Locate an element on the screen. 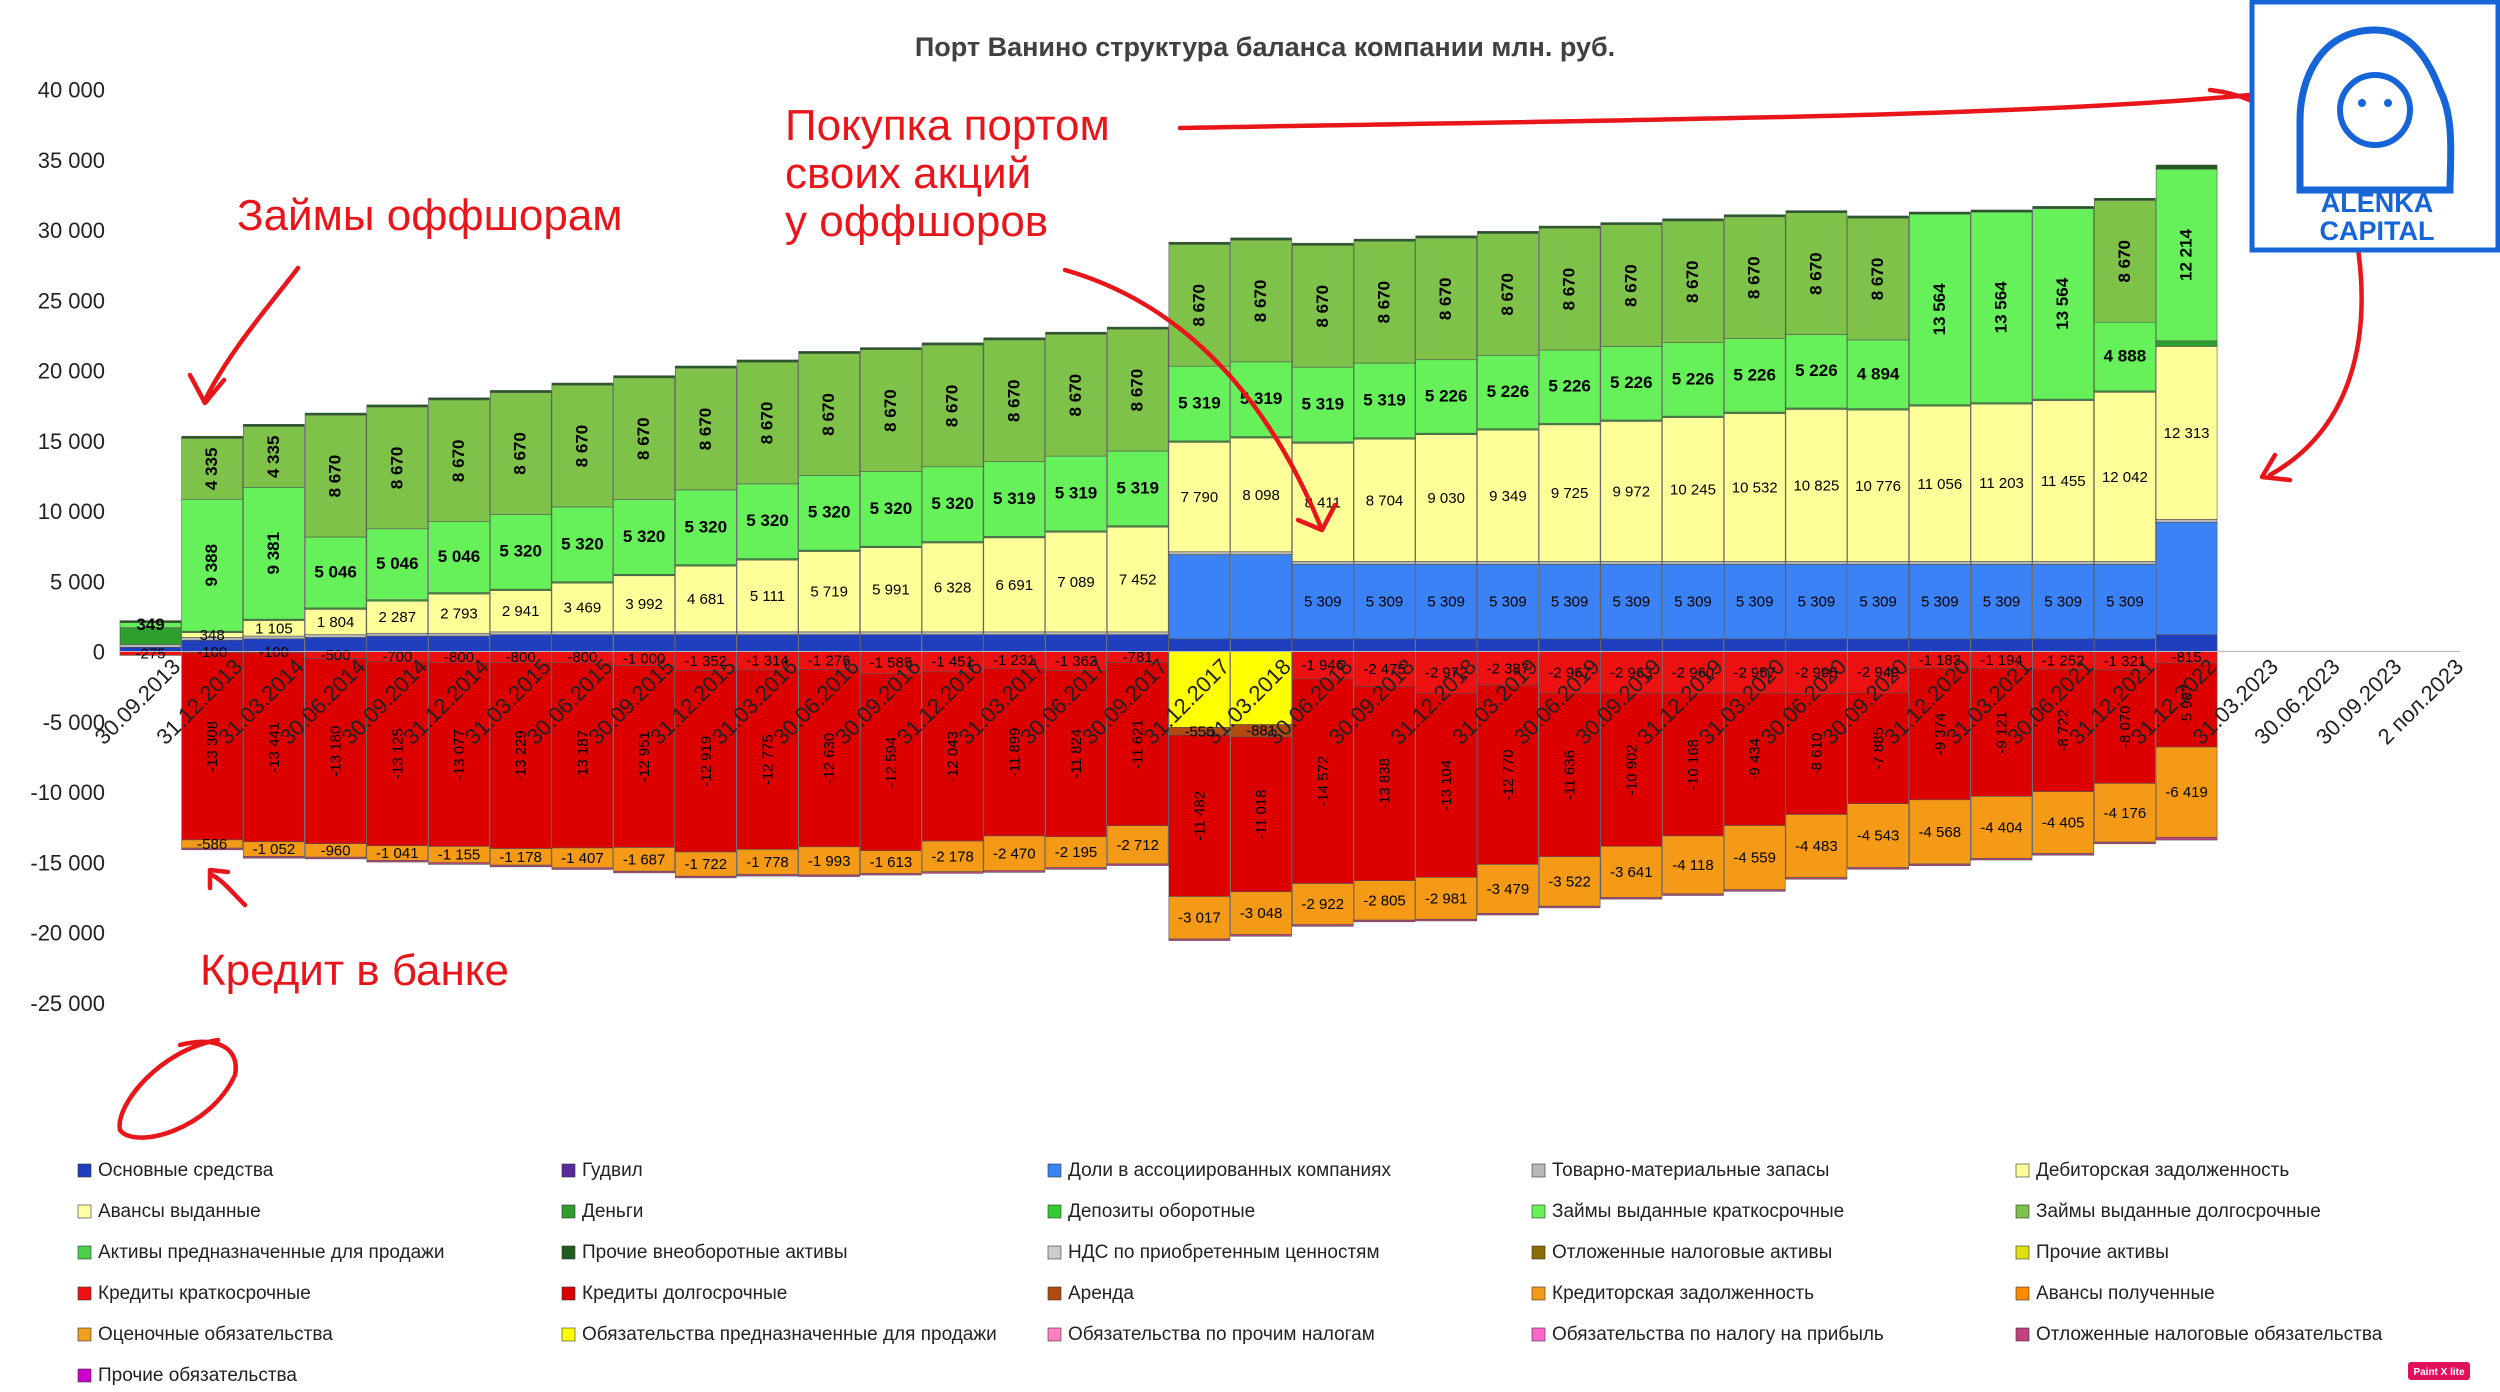 This screenshot has height=1392, width=2500. data-label: -12 951 is located at coordinates (644, 756).